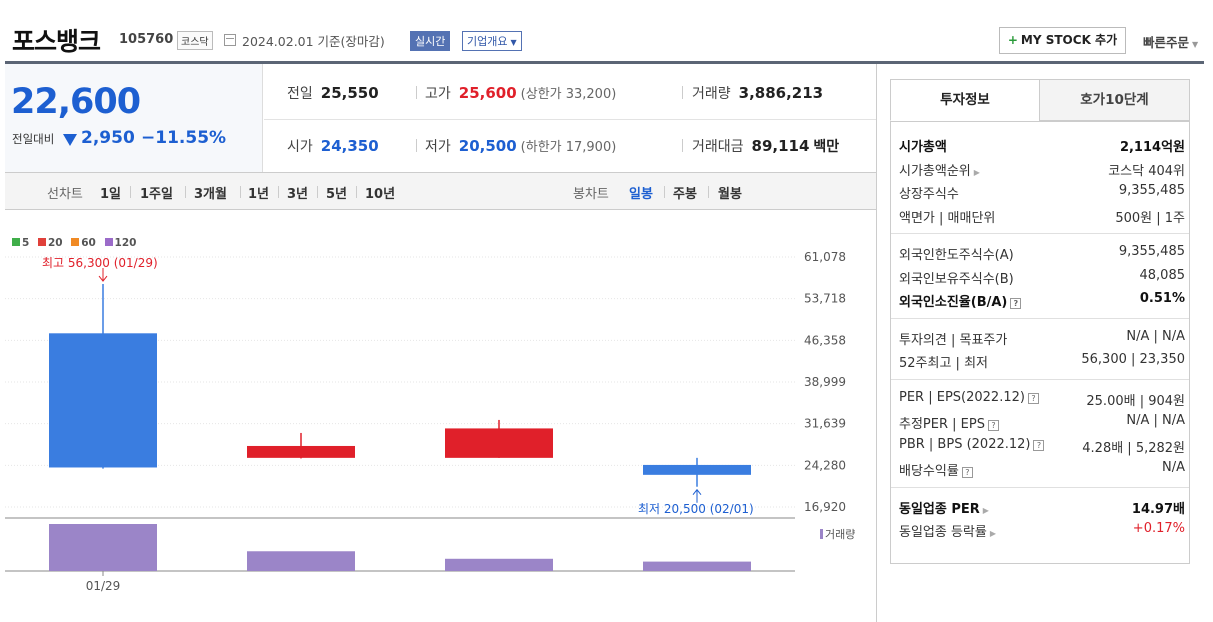 This screenshot has width=1213, height=622. I want to click on info-row: 배당수익률? N/A, so click(1042, 470).